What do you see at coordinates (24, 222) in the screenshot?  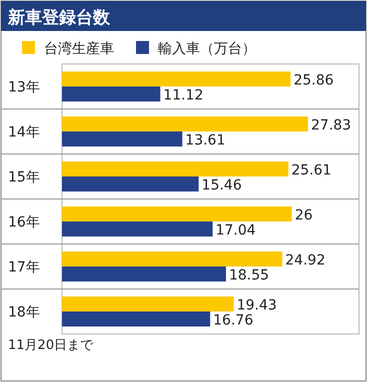 I see `y-tick-label: 16年` at bounding box center [24, 222].